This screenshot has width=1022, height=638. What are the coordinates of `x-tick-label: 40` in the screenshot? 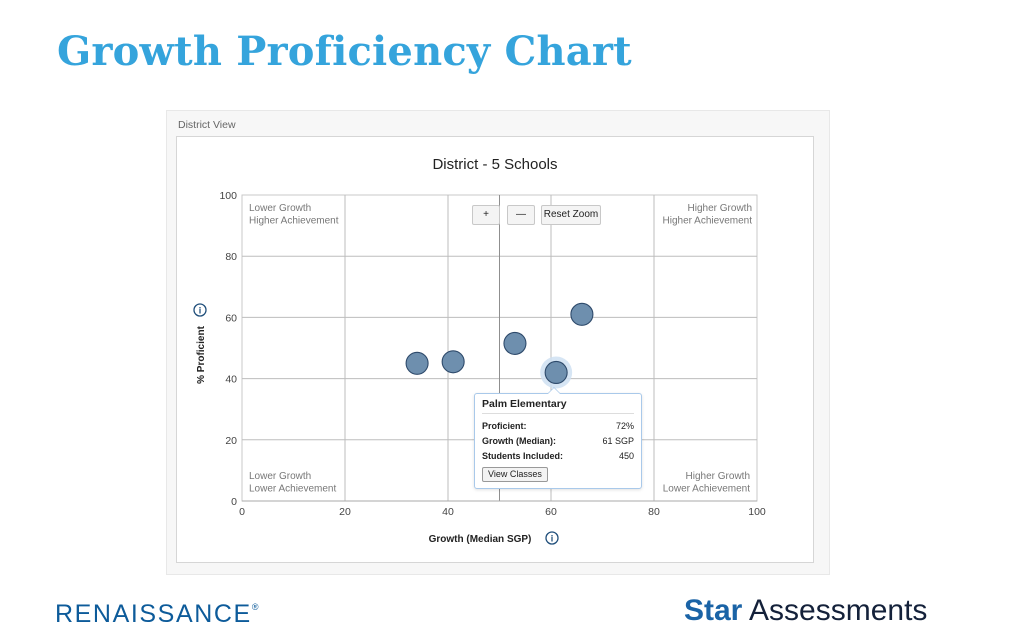 It's located at (448, 512).